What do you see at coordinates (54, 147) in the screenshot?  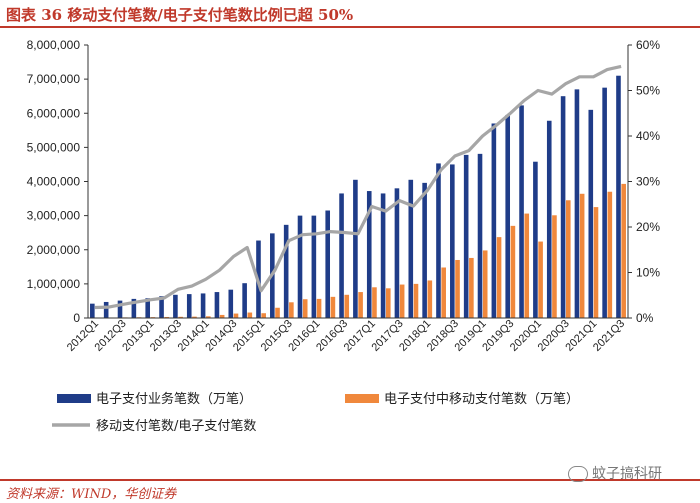 I see `y-left-tick-label: 5,000,000` at bounding box center [54, 147].